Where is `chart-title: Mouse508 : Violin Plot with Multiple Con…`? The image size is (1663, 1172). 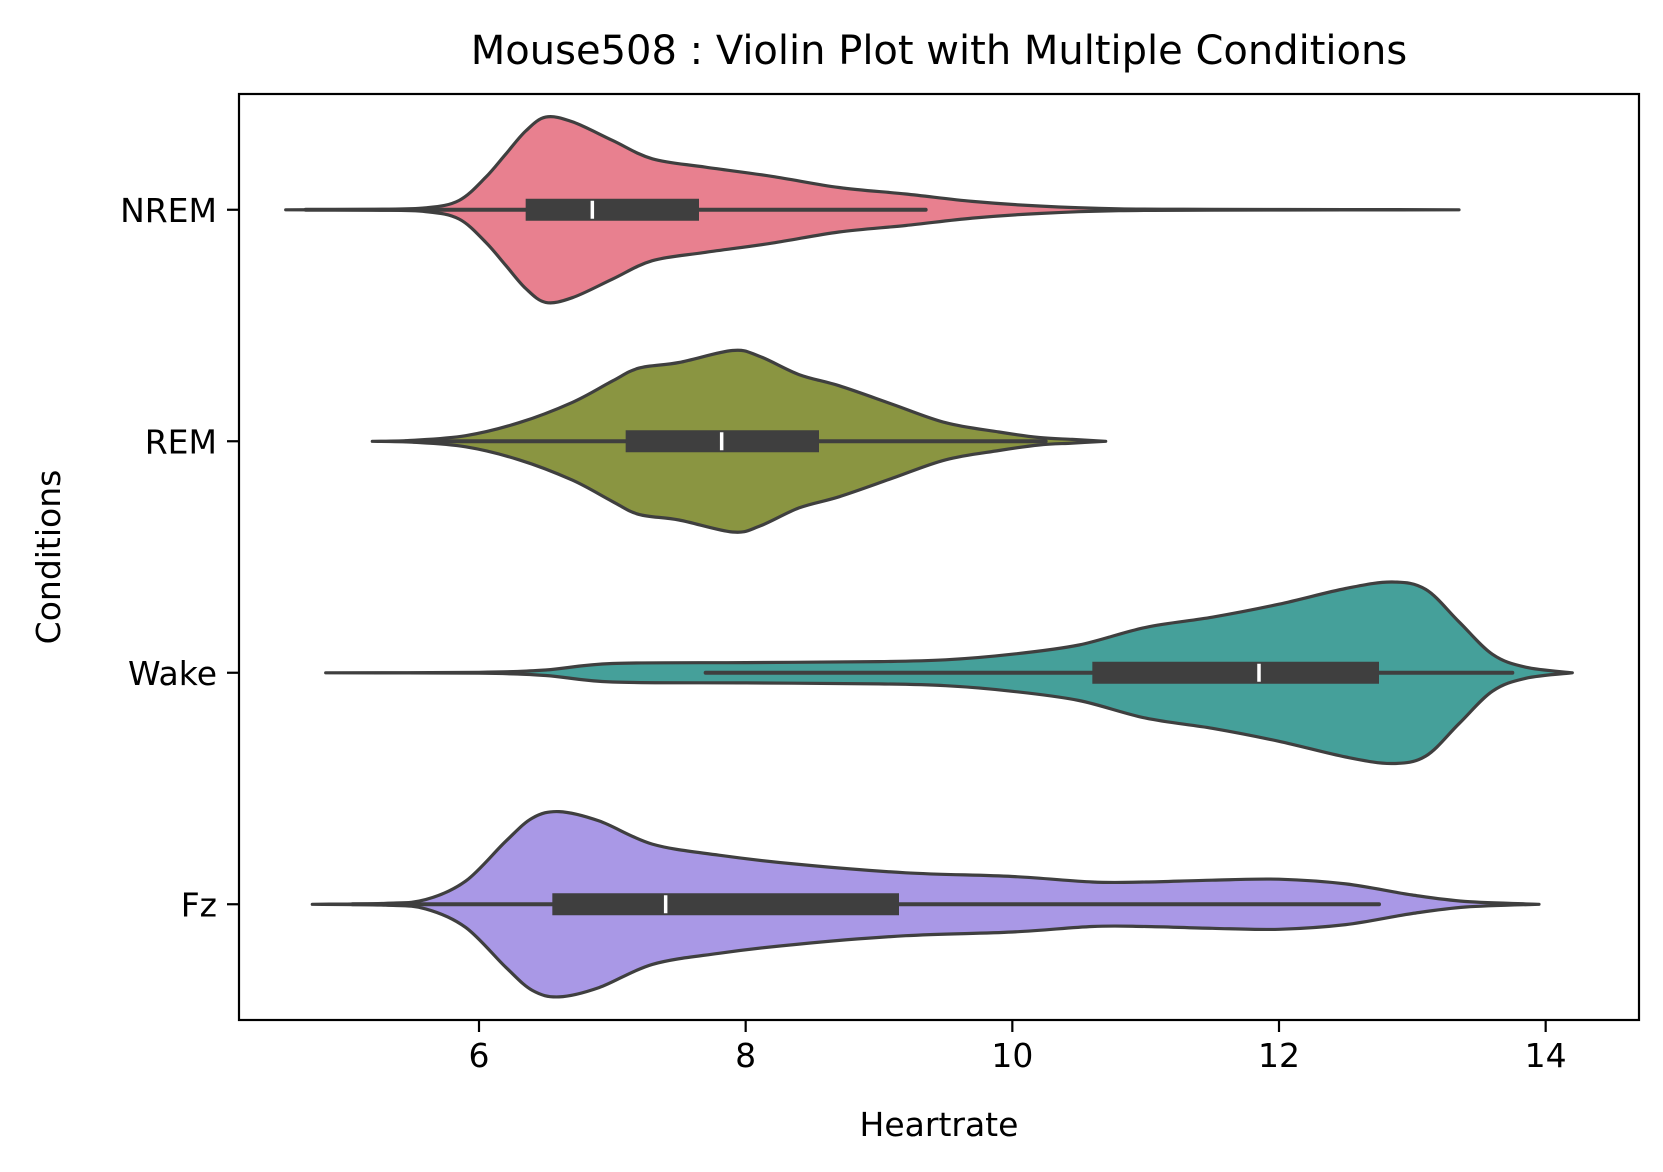 chart-title: Mouse508 : Violin Plot with Multiple Con… is located at coordinates (939, 51).